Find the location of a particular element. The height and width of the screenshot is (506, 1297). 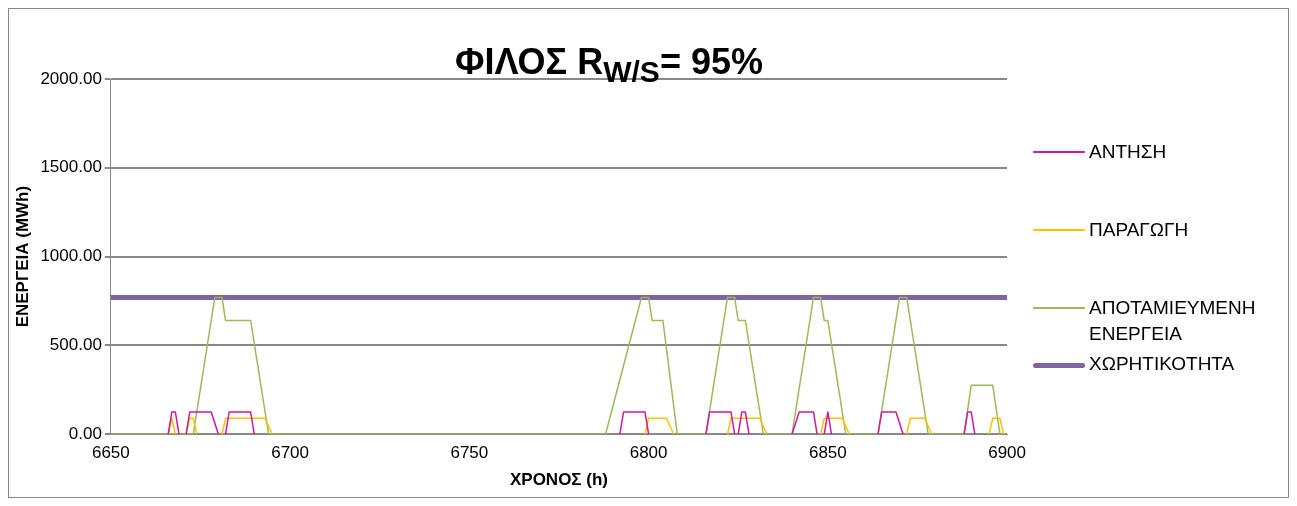

y-axis-title: ΕΝΕΡΓΕΙΑ (MWh) is located at coordinates (22, 256).